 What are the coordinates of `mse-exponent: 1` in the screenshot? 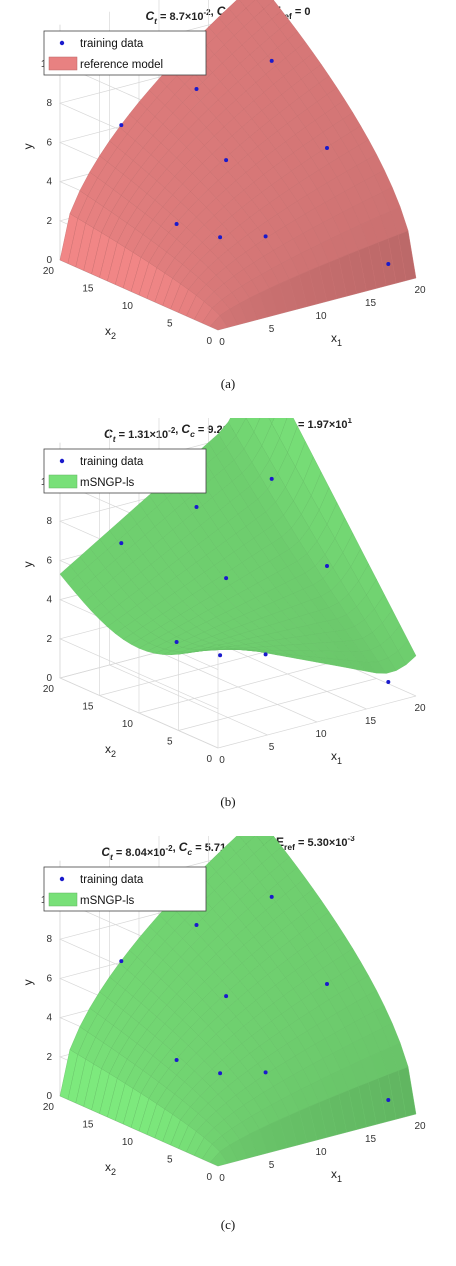 It's located at (350, 421).